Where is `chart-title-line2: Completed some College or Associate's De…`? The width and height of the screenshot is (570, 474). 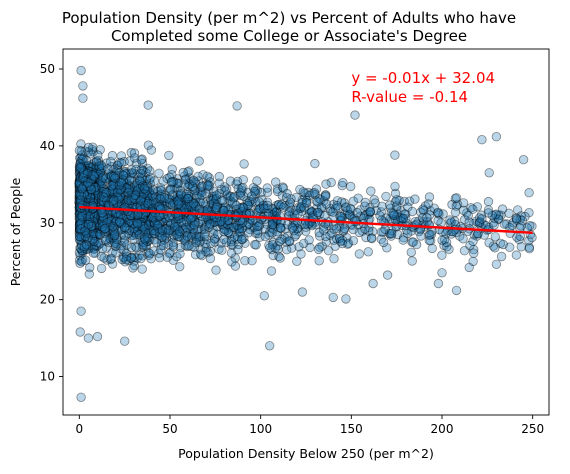 chart-title-line2: Completed some College or Associate's De… is located at coordinates (289, 36).